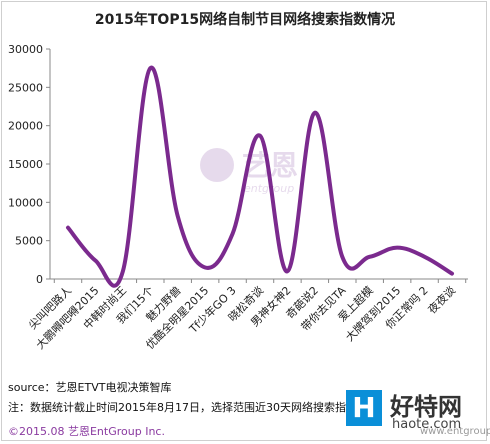 This screenshot has width=490, height=444. I want to click on y-tick-label: 10000, so click(25, 202).